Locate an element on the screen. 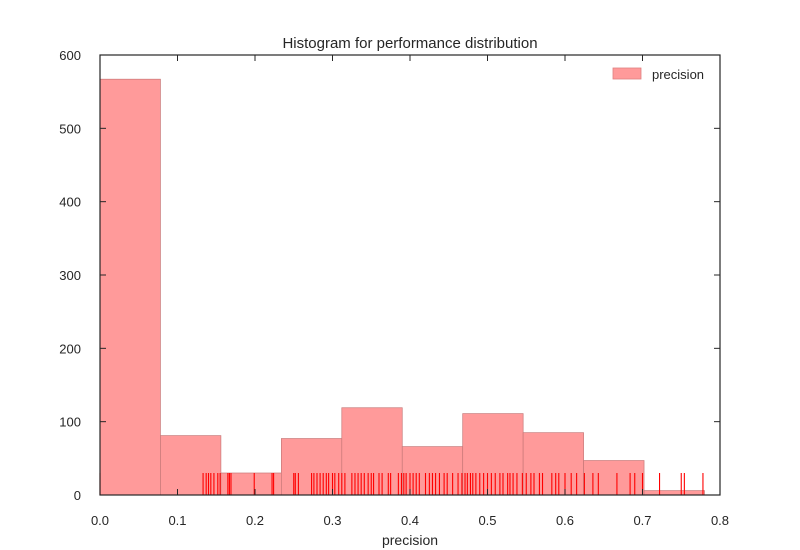  y-tick-label: 500 is located at coordinates (70, 128).